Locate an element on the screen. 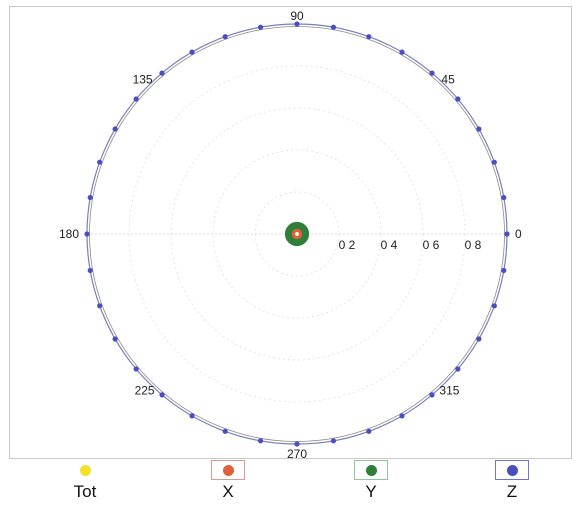 The image size is (579, 507). angle-label-45: 45 is located at coordinates (448, 80).